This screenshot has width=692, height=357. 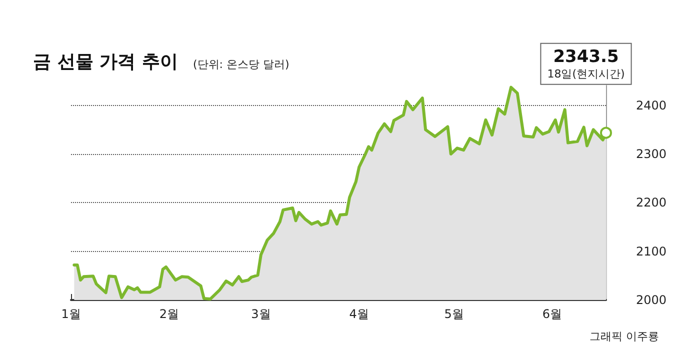 I want to click on x-tick-label: 2월, so click(x=169, y=314).